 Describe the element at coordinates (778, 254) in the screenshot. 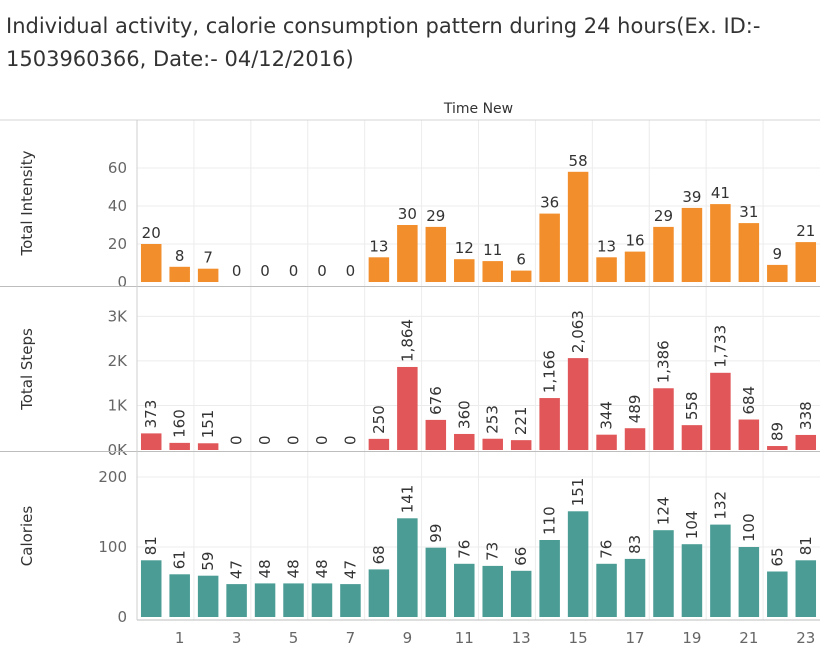

I see `data-label: 9` at that location.